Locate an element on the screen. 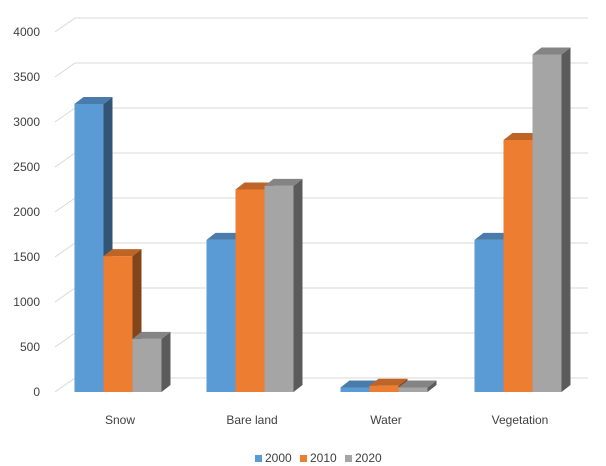 The image size is (606, 466). bar-snow-2010 is located at coordinates (122, 320).